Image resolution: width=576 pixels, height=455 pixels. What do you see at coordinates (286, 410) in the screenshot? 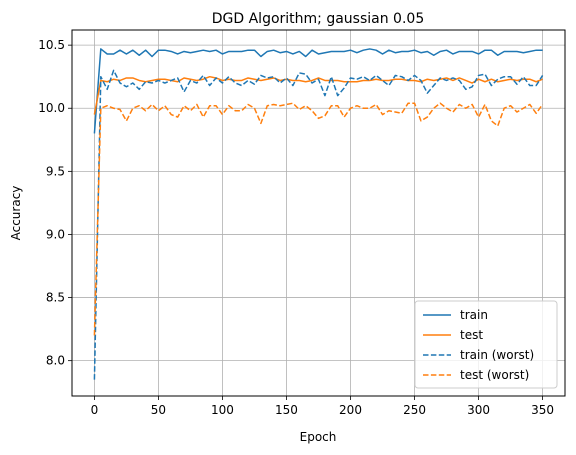
I see `x-tick-label: 150` at bounding box center [286, 410].